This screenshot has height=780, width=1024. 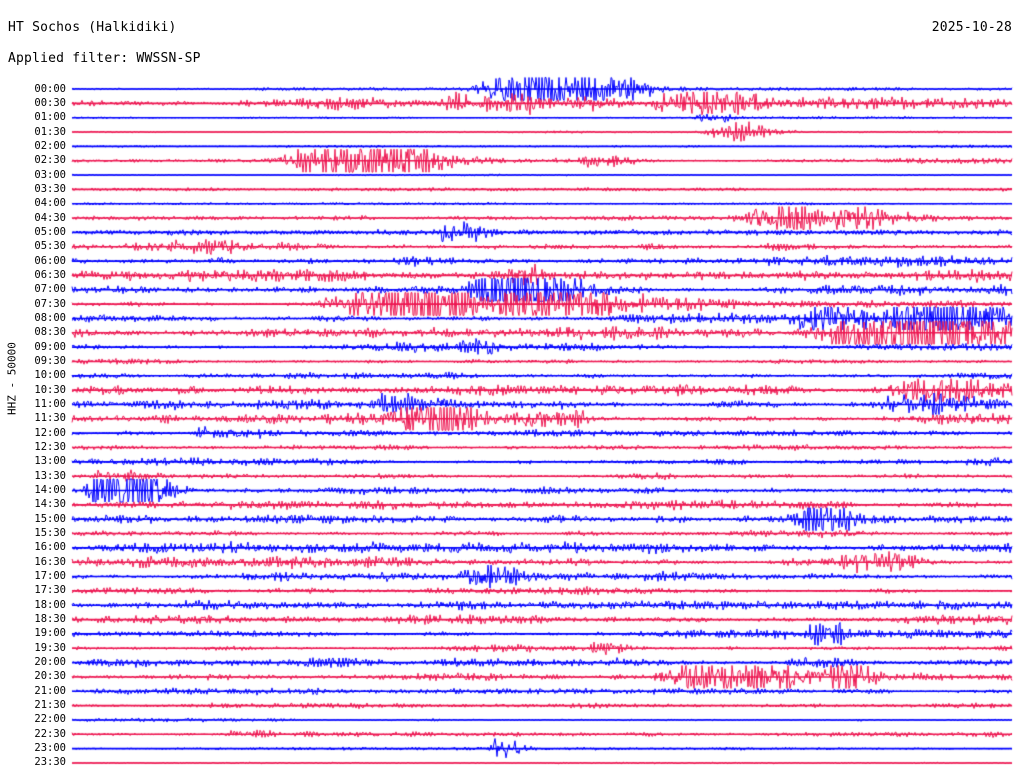 I want to click on date-label: 2025-10-28, so click(x=971, y=27).